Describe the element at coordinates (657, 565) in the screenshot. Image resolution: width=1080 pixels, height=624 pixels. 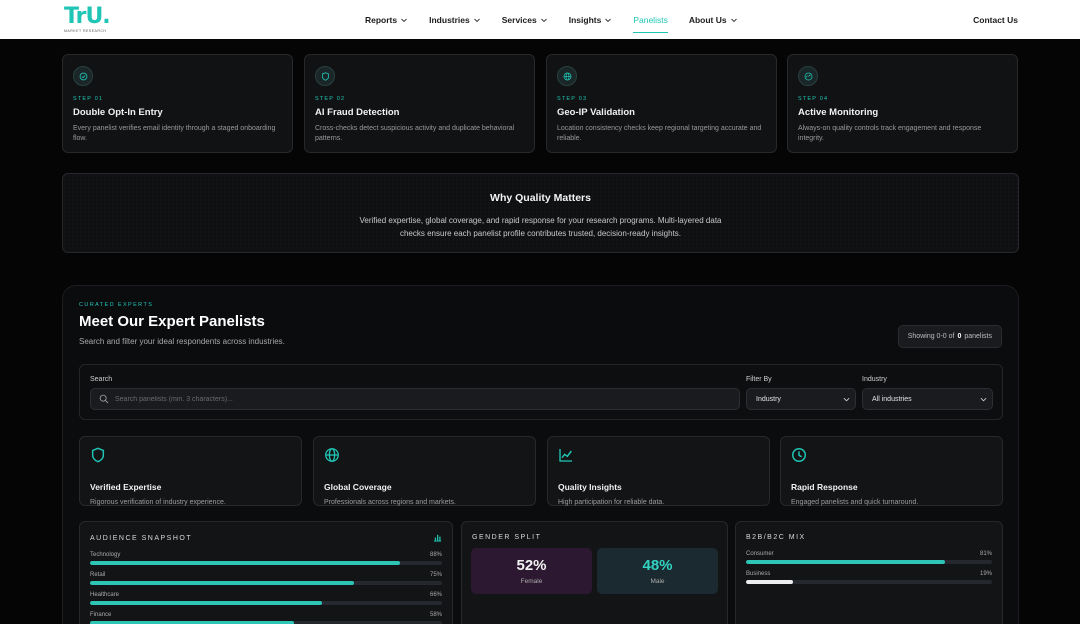
I see `male-percent: 48%` at that location.